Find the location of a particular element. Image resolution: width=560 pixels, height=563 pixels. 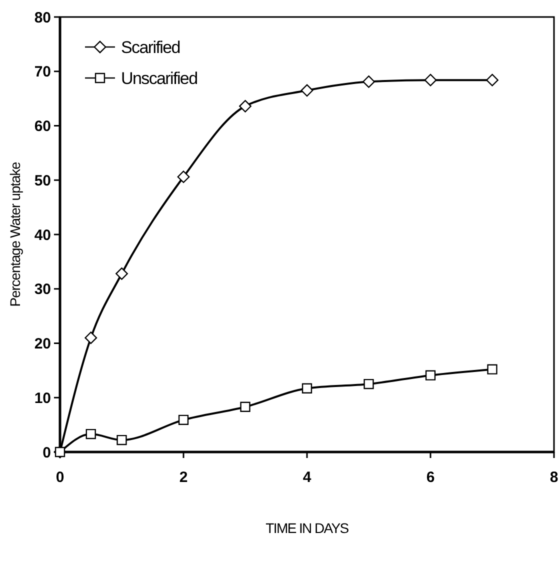

x-axis-title: TIME IN DAYS is located at coordinates (307, 528).